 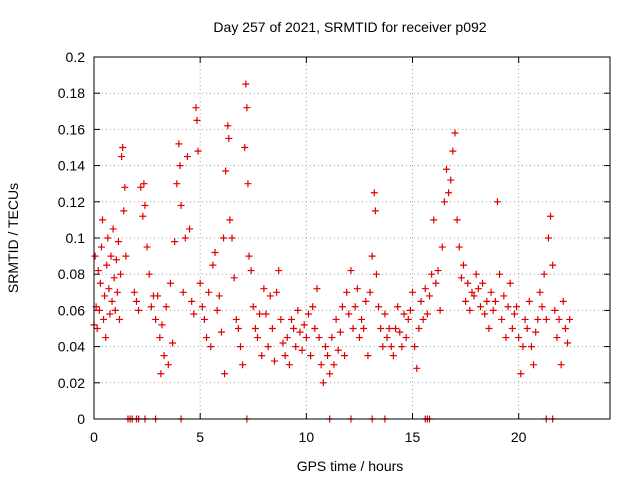 I want to click on x-tick-label: 20, so click(x=519, y=437).